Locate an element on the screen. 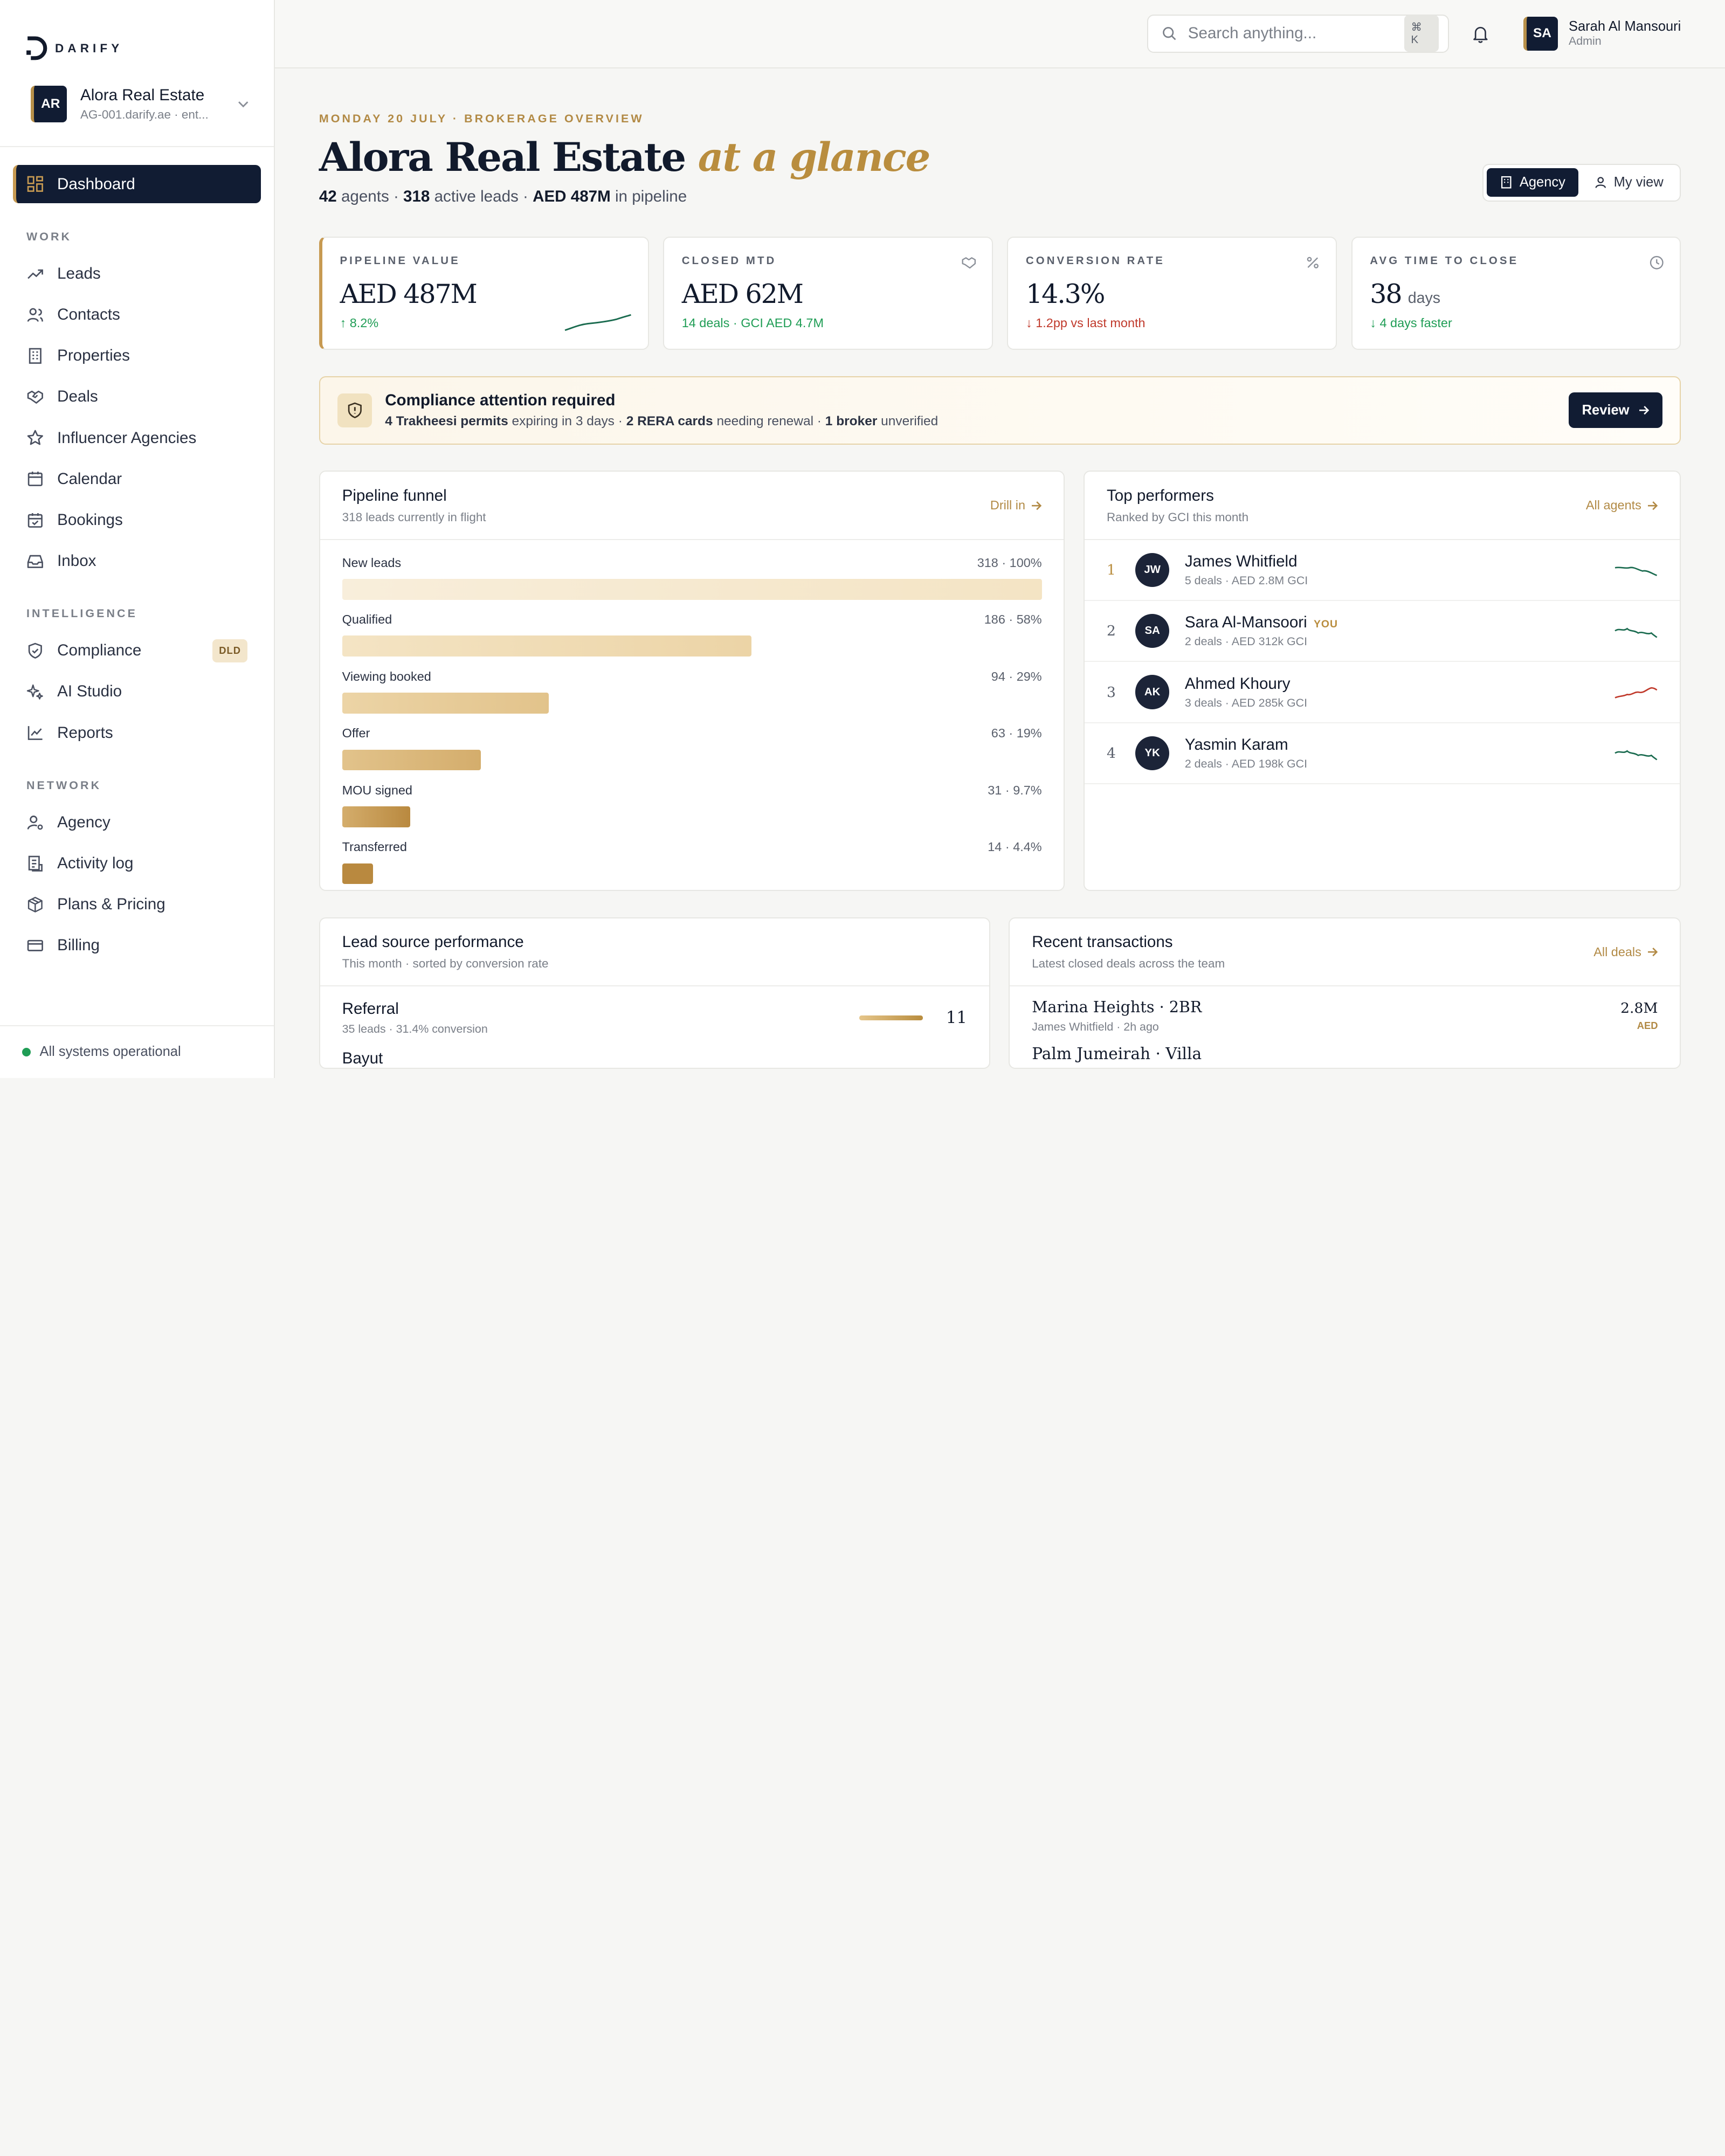 The image size is (1725, 2156). org-avatar: AR is located at coordinates (49, 104).